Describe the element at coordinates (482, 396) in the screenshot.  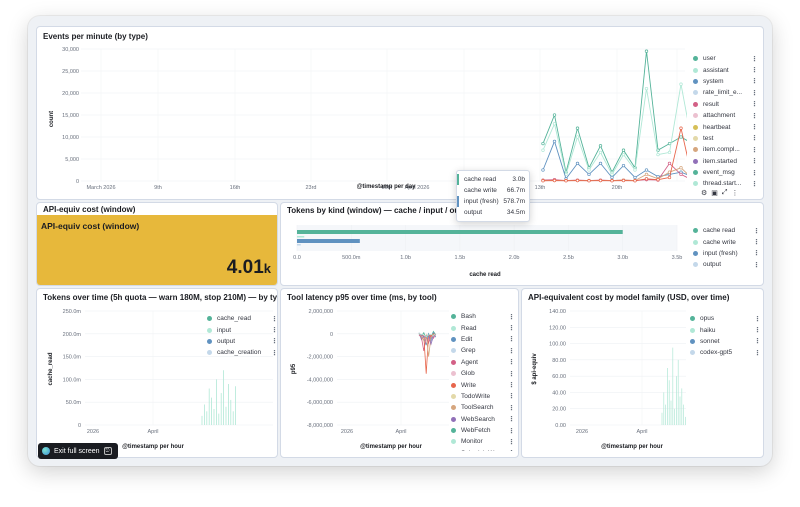
I see `latency-legend-item: TodoWrite ⋮` at that location.